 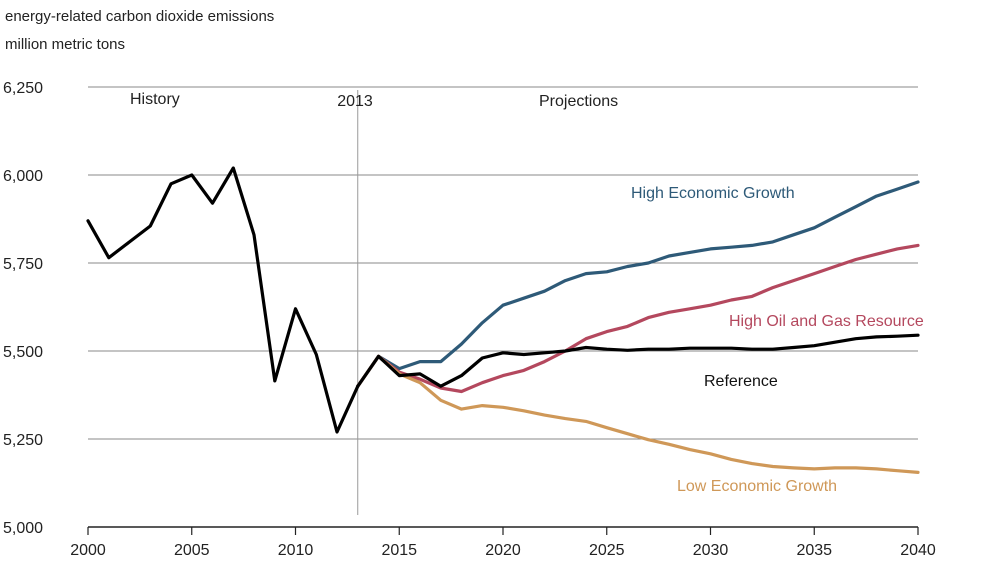 What do you see at coordinates (23, 176) in the screenshot?
I see `y-tick-label: 6,000` at bounding box center [23, 176].